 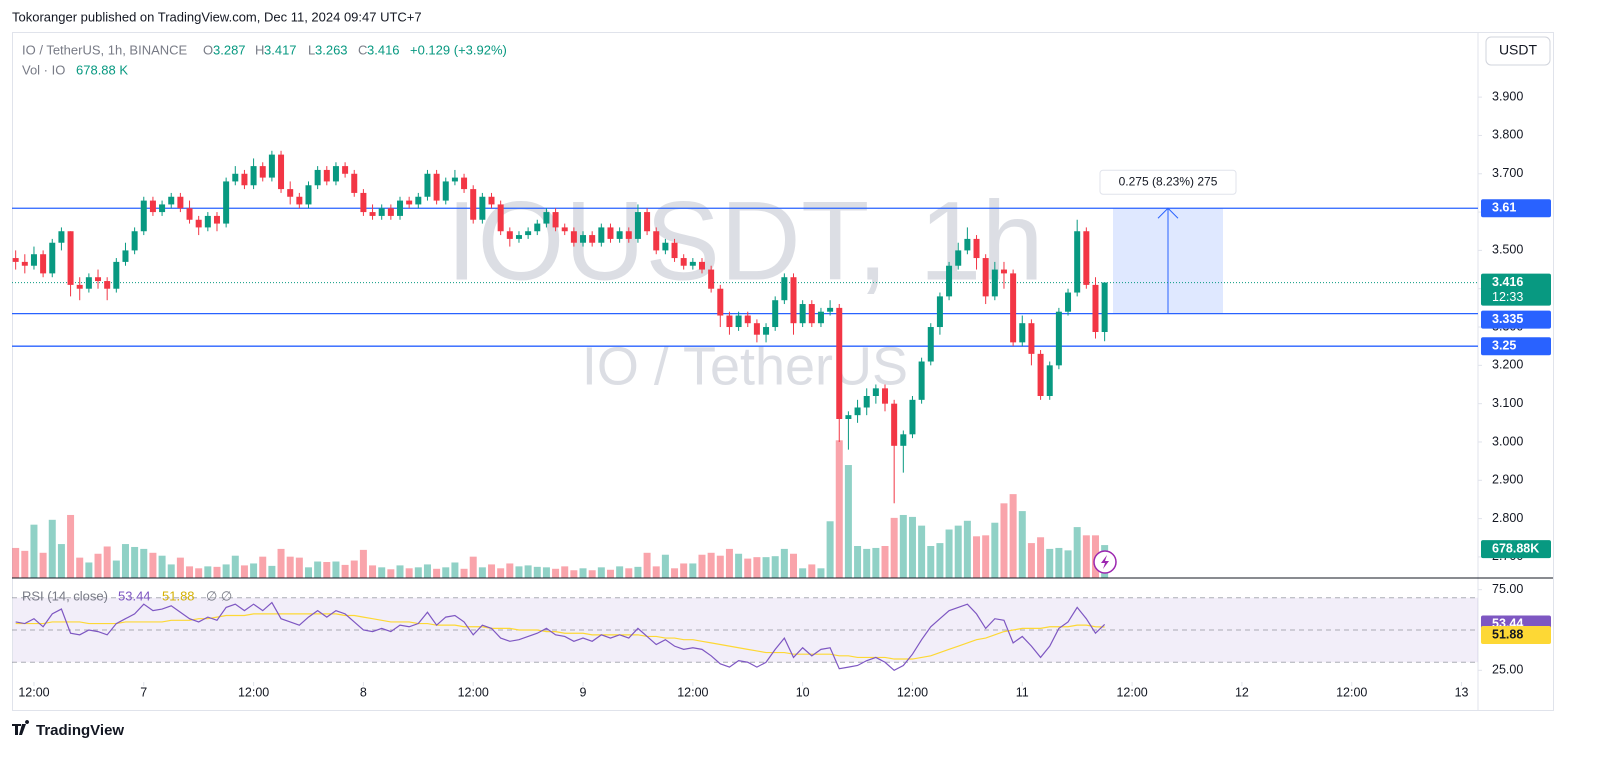 I want to click on rsi-tick-label: 25.00, so click(x=1507, y=670).